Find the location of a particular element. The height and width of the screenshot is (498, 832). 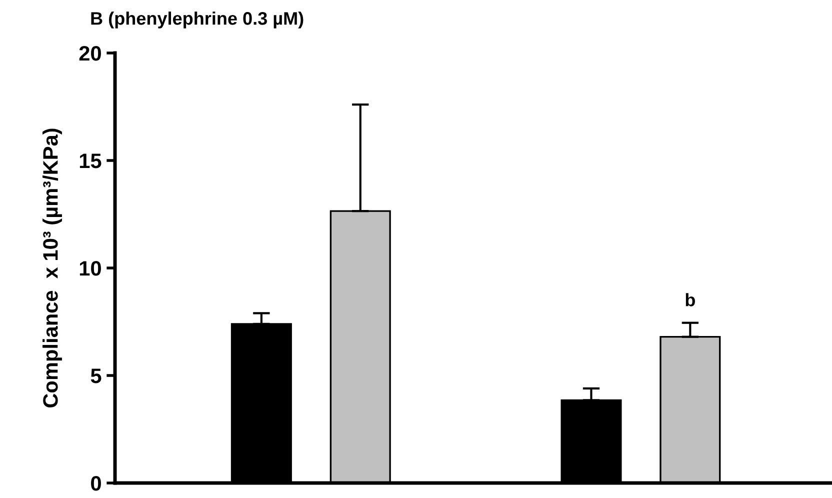

y-axis-title: Compliance x 10³ (µm³/KPa) is located at coordinates (52, 268).